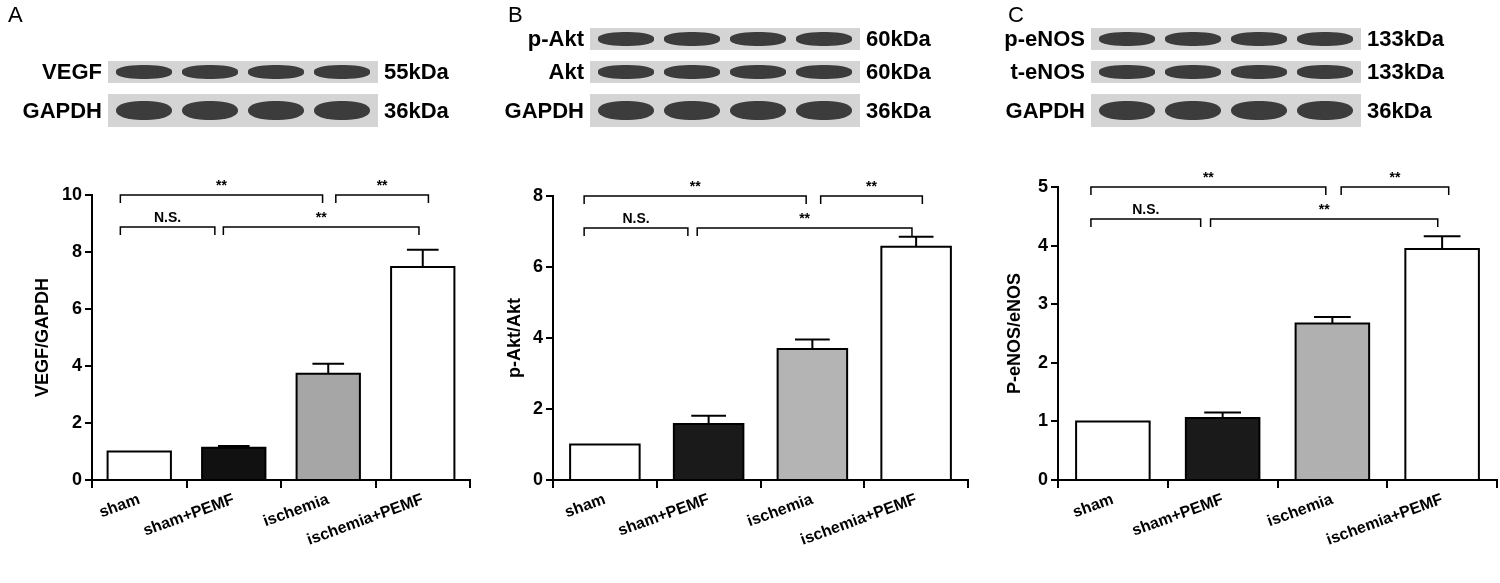 The height and width of the screenshot is (583, 1500). Describe the element at coordinates (71, 193) in the screenshot. I see `y-tick-label: 10` at that location.